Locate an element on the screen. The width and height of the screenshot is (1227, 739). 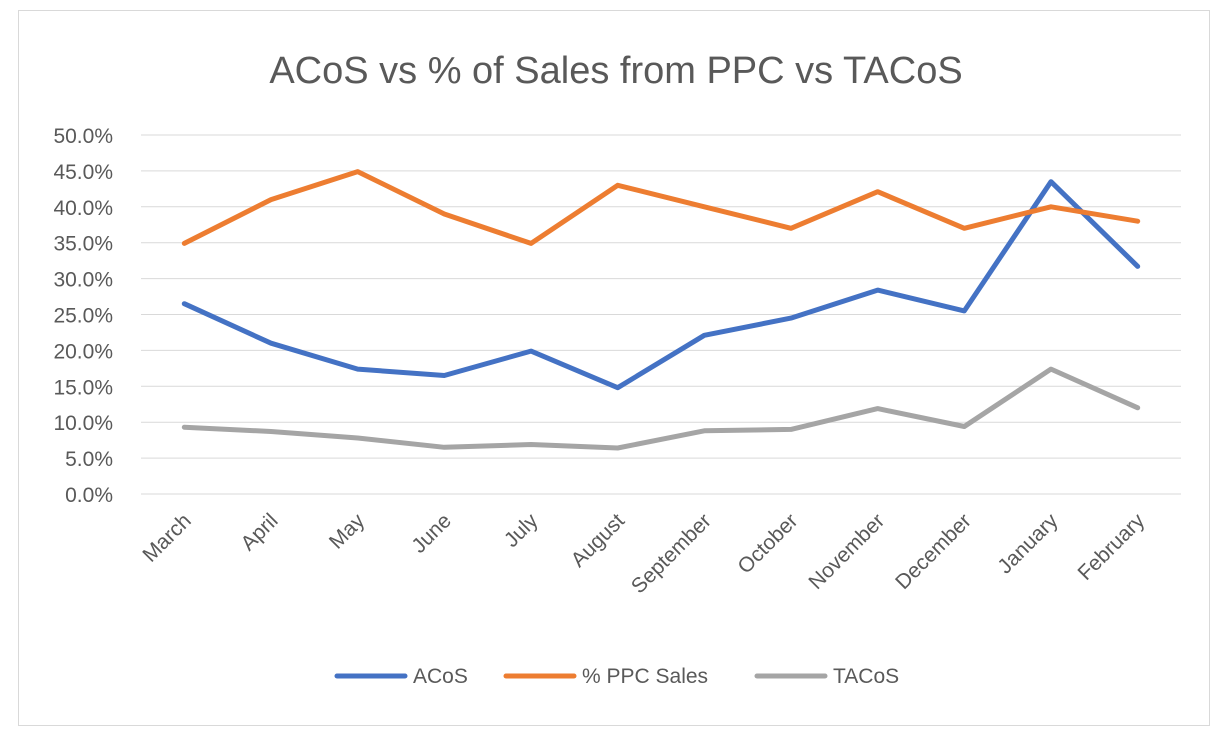
y-tick-label: 30.0% is located at coordinates (83, 280).